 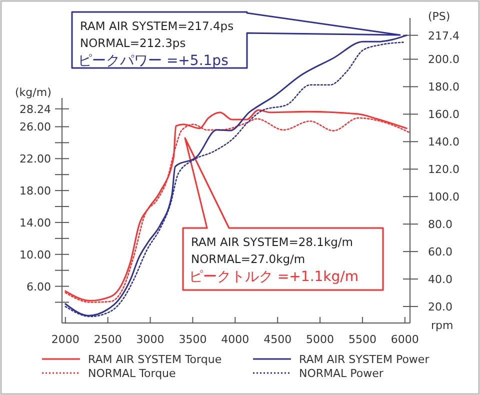 I want to click on legend-label: RAM AIR SYSTEM Torque, so click(x=155, y=359).